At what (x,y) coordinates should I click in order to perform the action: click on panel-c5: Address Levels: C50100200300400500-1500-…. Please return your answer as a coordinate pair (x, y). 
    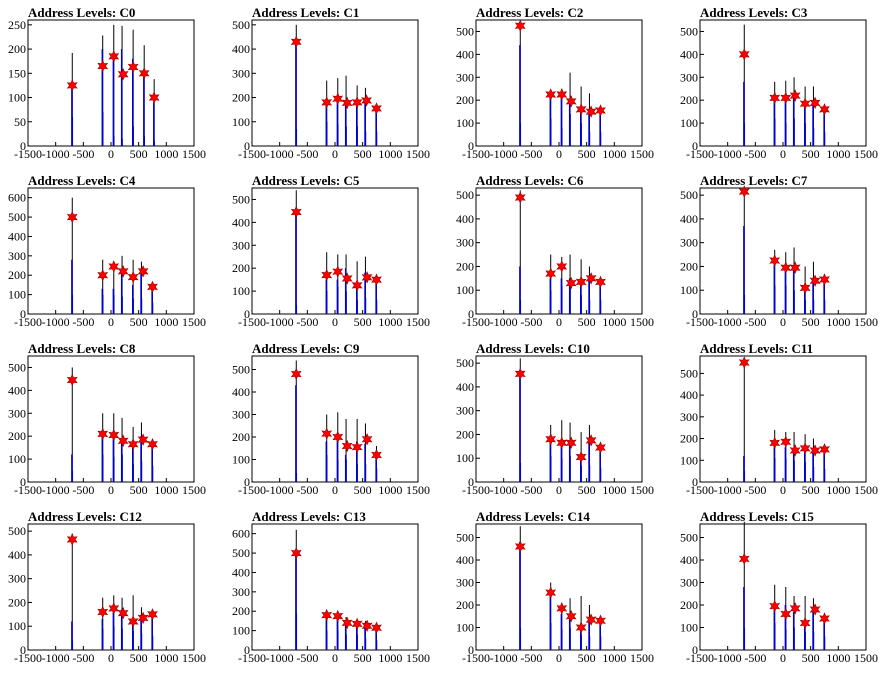
    Looking at the image, I should click on (331, 251).